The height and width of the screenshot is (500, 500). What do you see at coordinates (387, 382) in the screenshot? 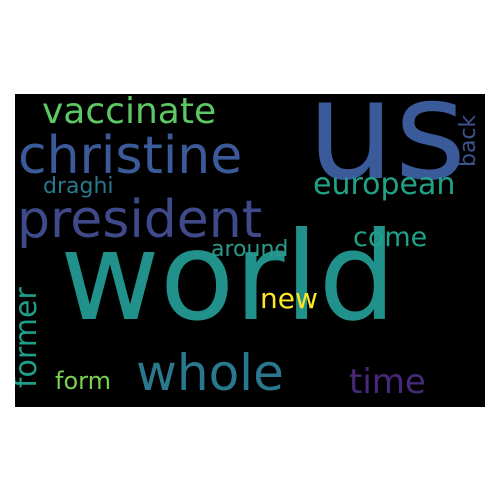
I see `word-time: time` at bounding box center [387, 382].